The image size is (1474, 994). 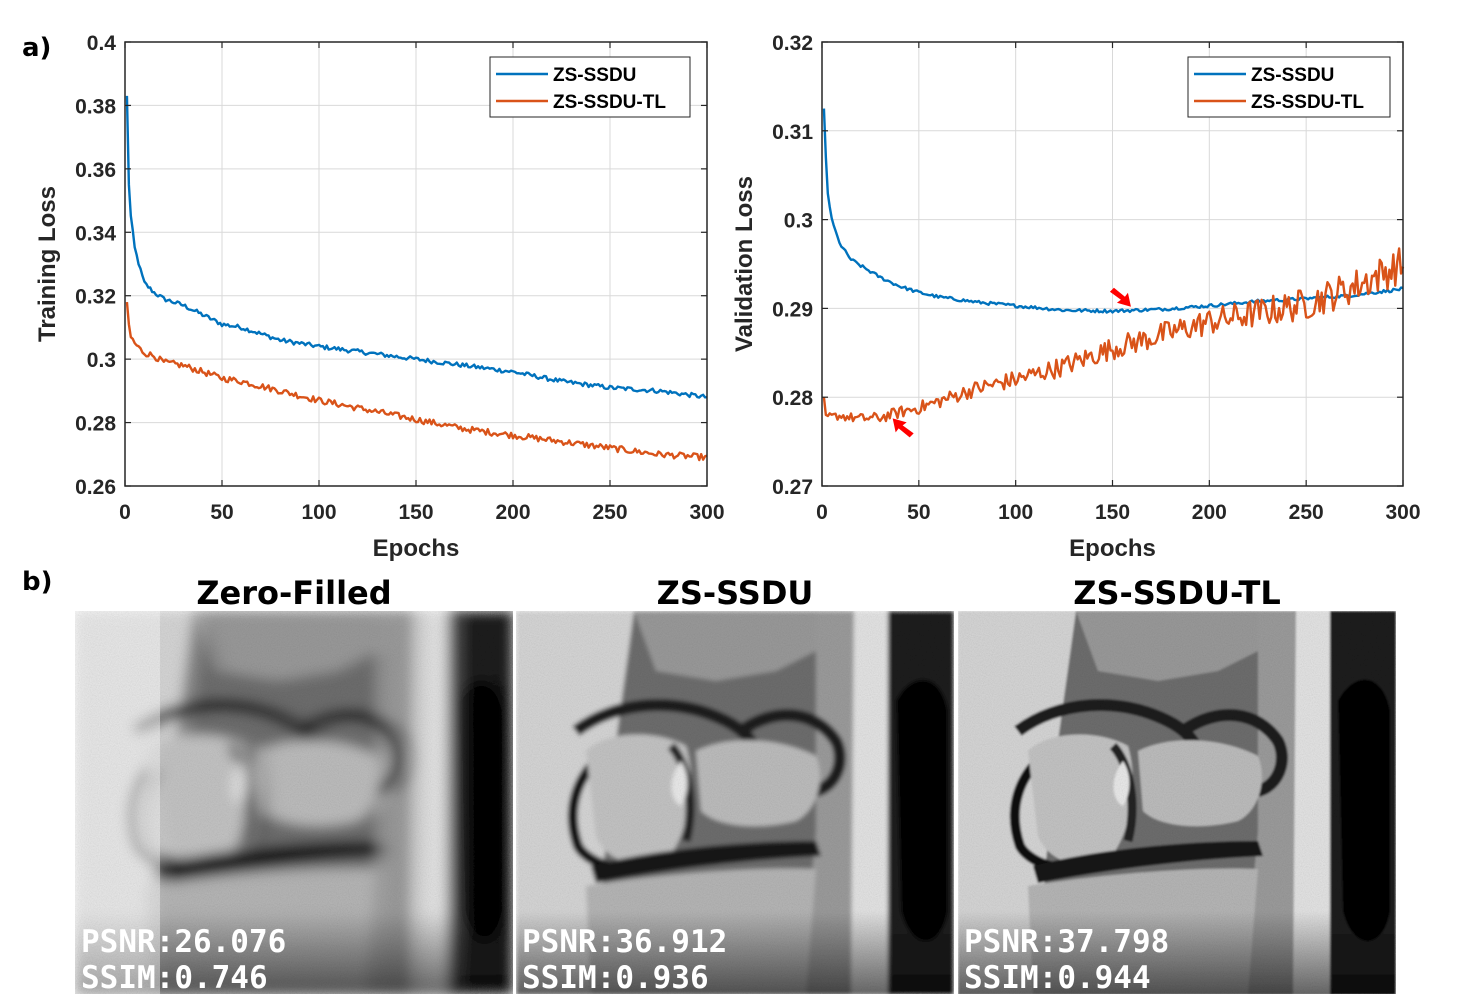 I want to click on y-axis-label: Training Loss, so click(x=47, y=264).